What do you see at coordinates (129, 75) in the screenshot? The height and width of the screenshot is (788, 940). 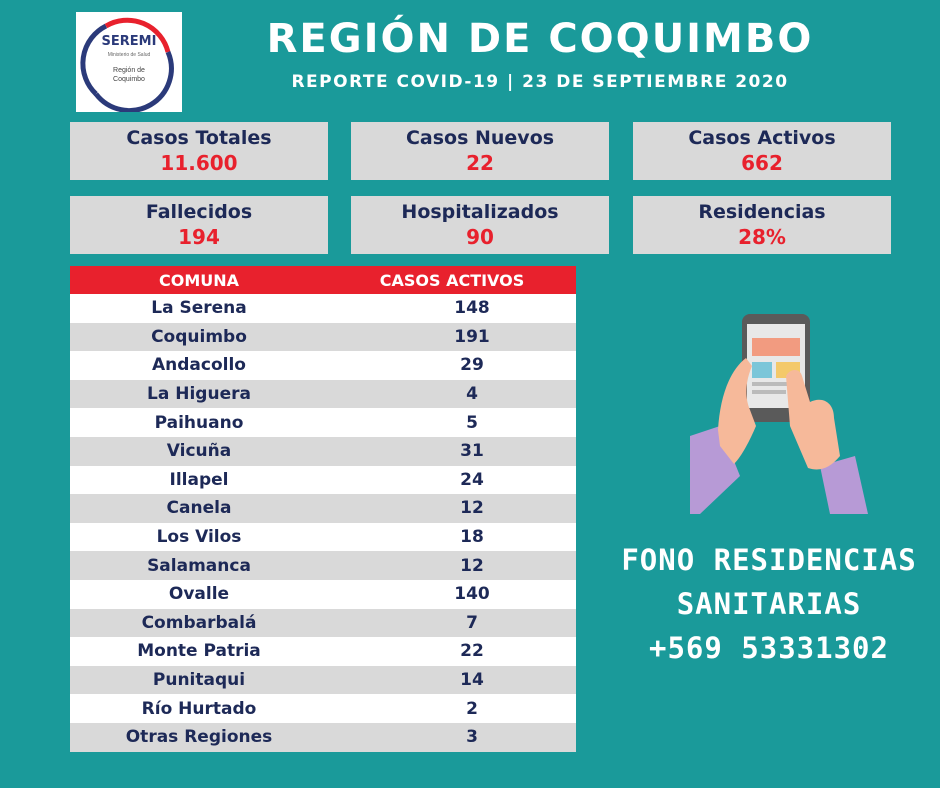 I see `logo-region: Región de Coquimbo` at bounding box center [129, 75].